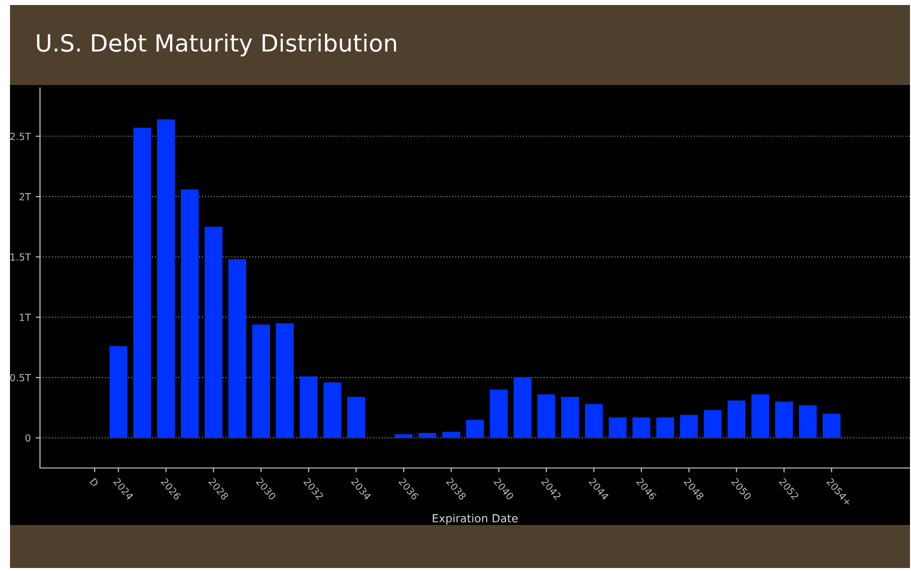 The height and width of the screenshot is (571, 911). Describe the element at coordinates (27, 438) in the screenshot. I see `y-tick-label: 0` at that location.